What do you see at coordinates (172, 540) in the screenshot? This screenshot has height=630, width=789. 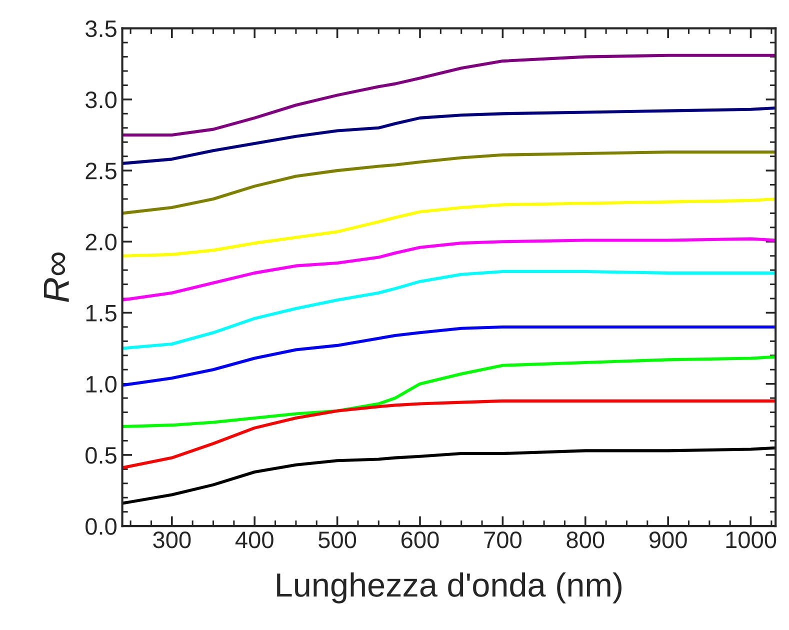 I see `x-tick-label: 300` at bounding box center [172, 540].